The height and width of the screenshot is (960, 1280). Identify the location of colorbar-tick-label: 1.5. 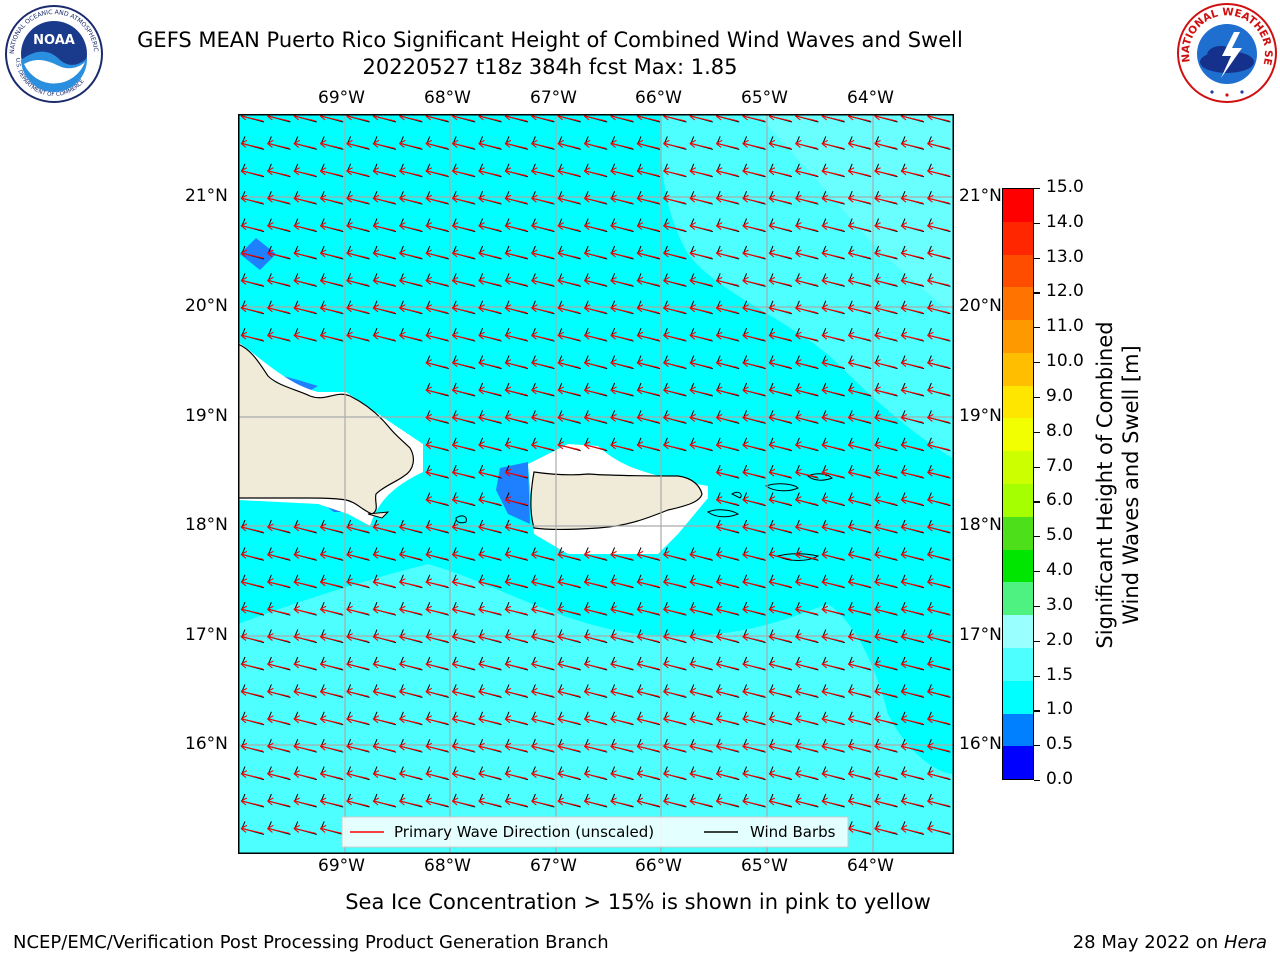
(1060, 674).